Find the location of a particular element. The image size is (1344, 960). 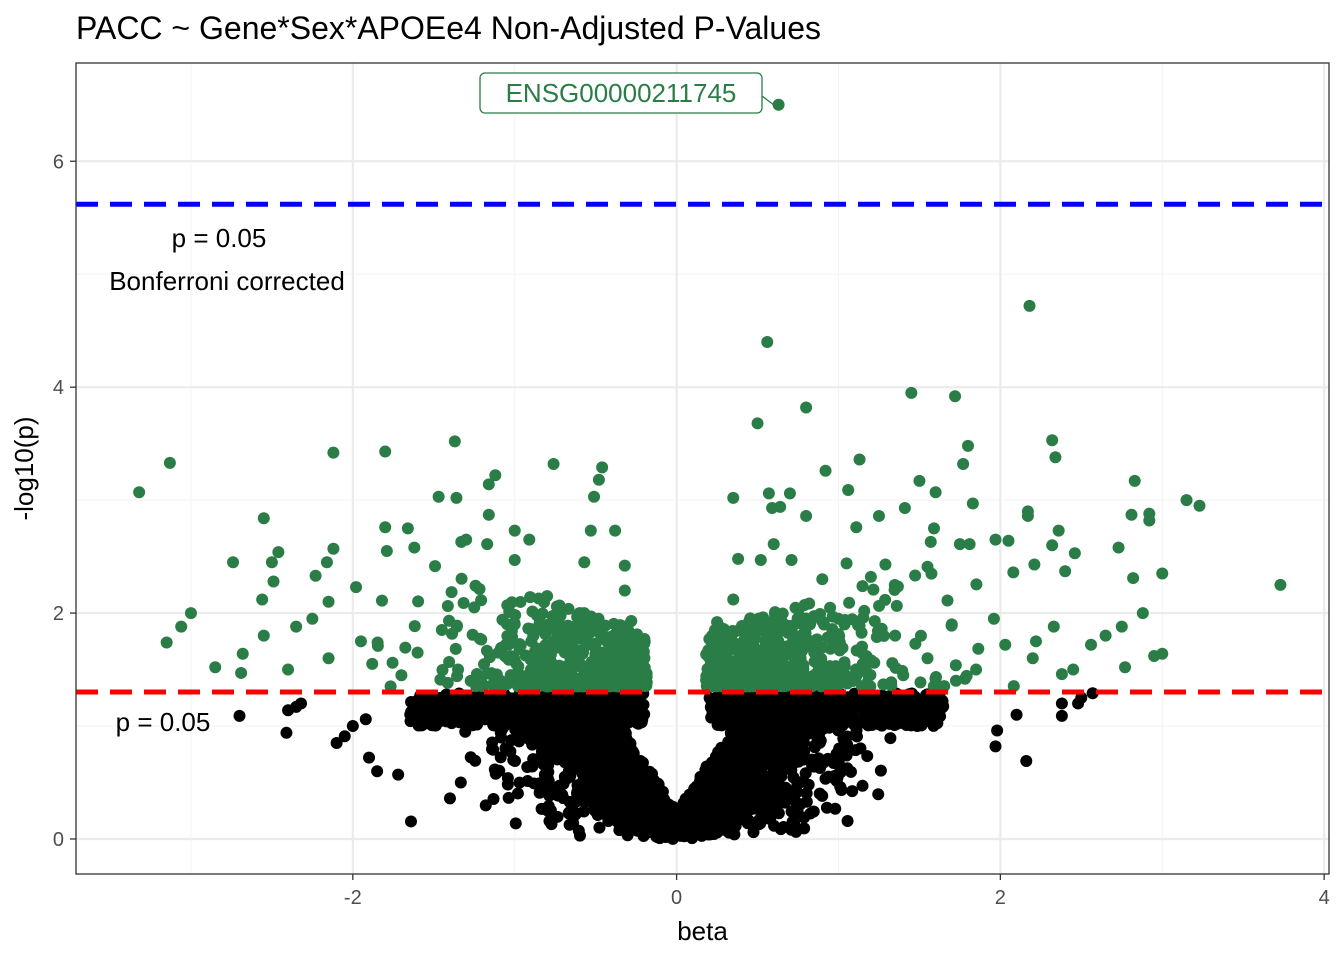

non-significant-points is located at coordinates (666, 766).